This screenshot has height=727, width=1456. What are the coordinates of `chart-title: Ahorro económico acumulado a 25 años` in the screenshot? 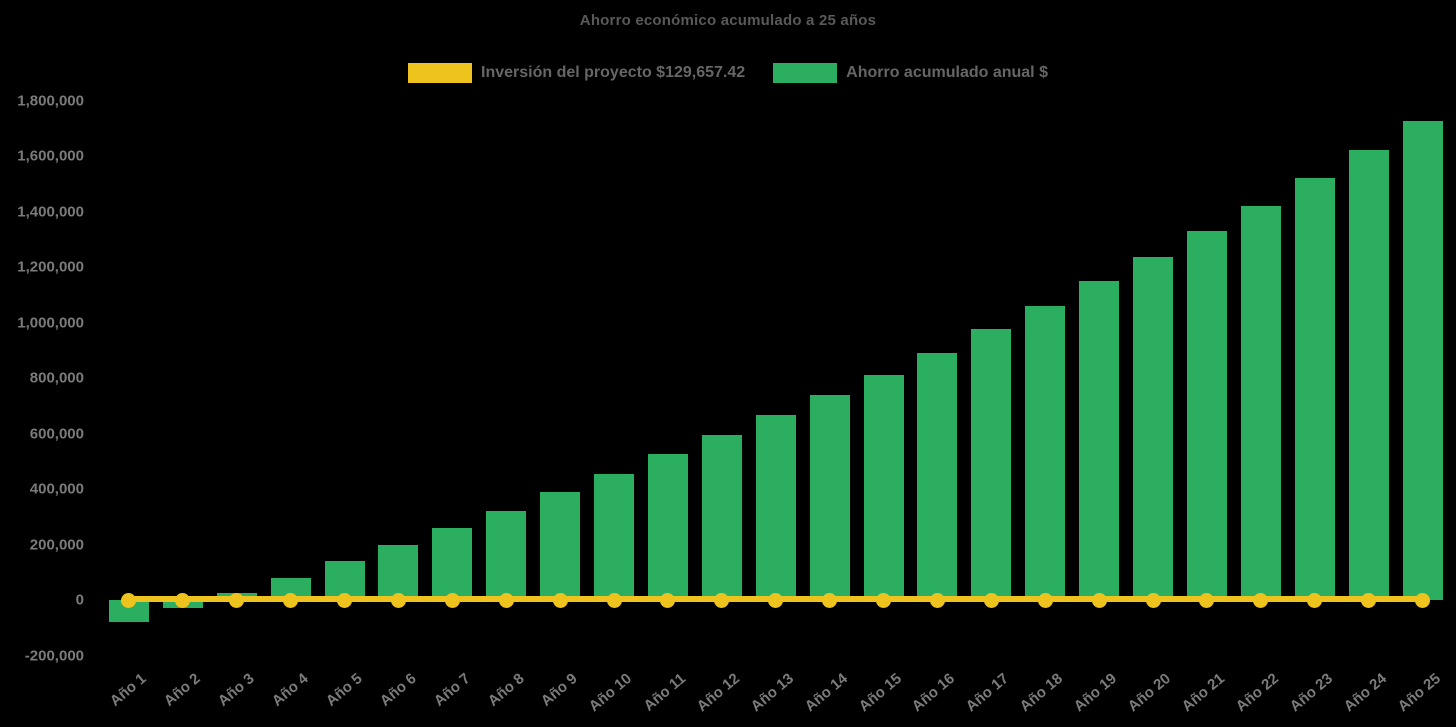 It's located at (728, 20).